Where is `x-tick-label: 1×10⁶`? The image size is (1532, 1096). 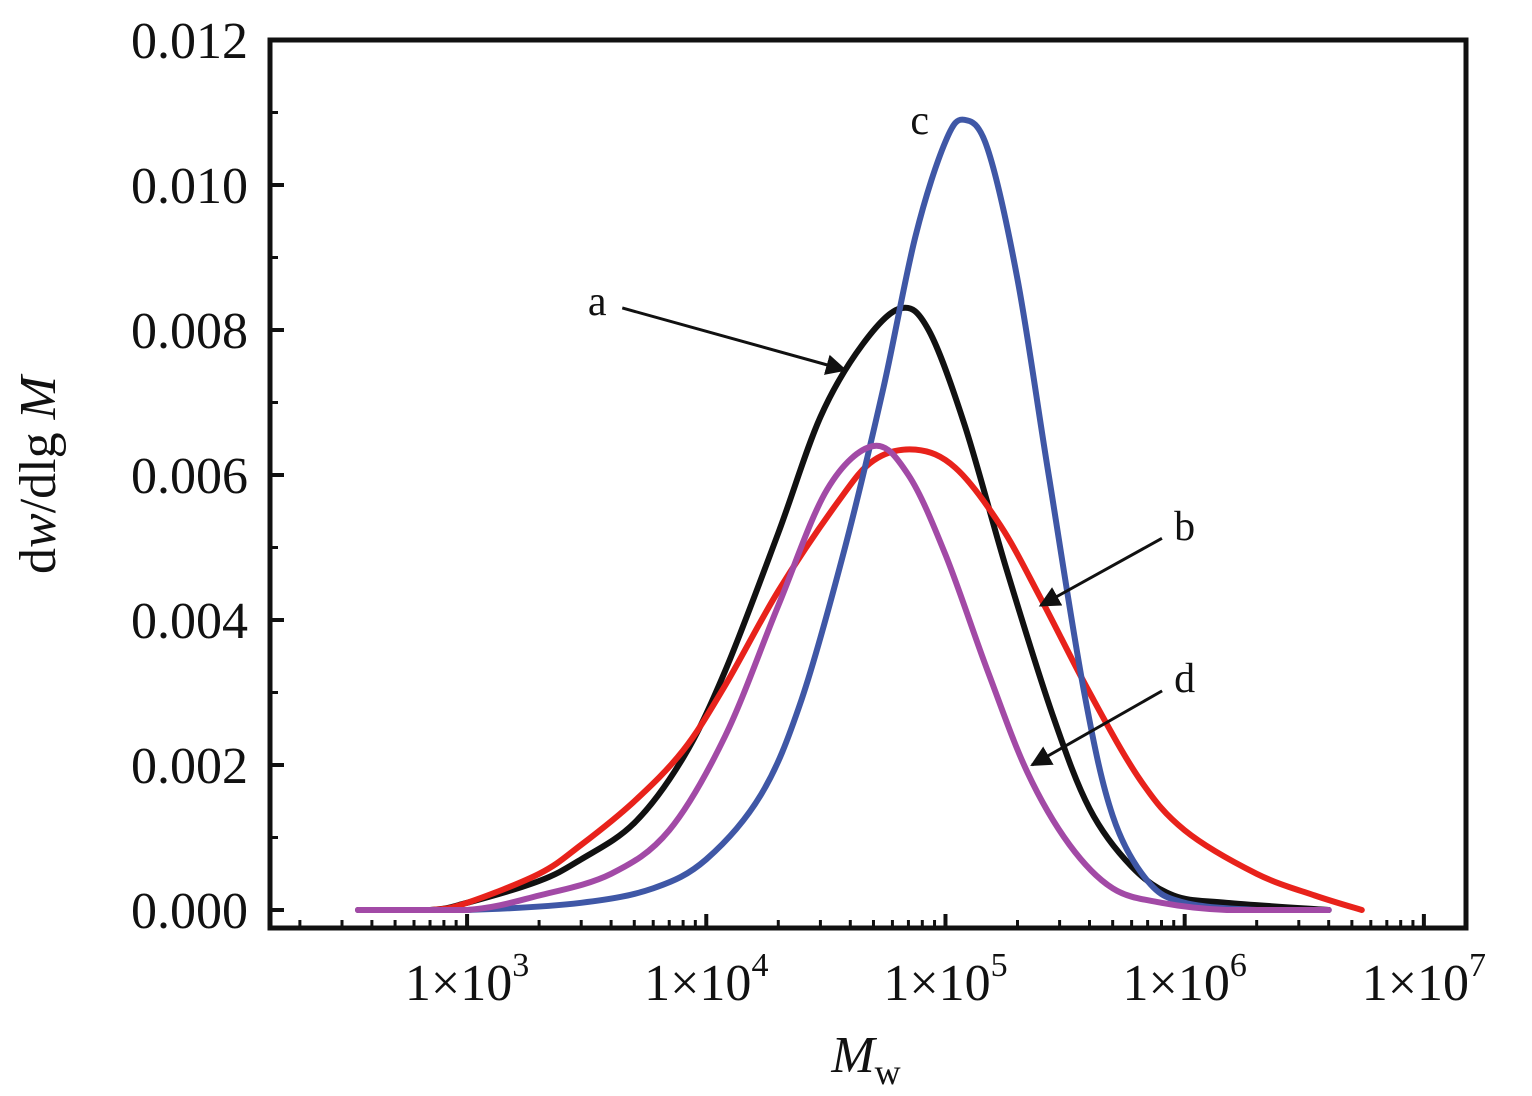
x-tick-label: 1×10⁶ is located at coordinates (1185, 979).